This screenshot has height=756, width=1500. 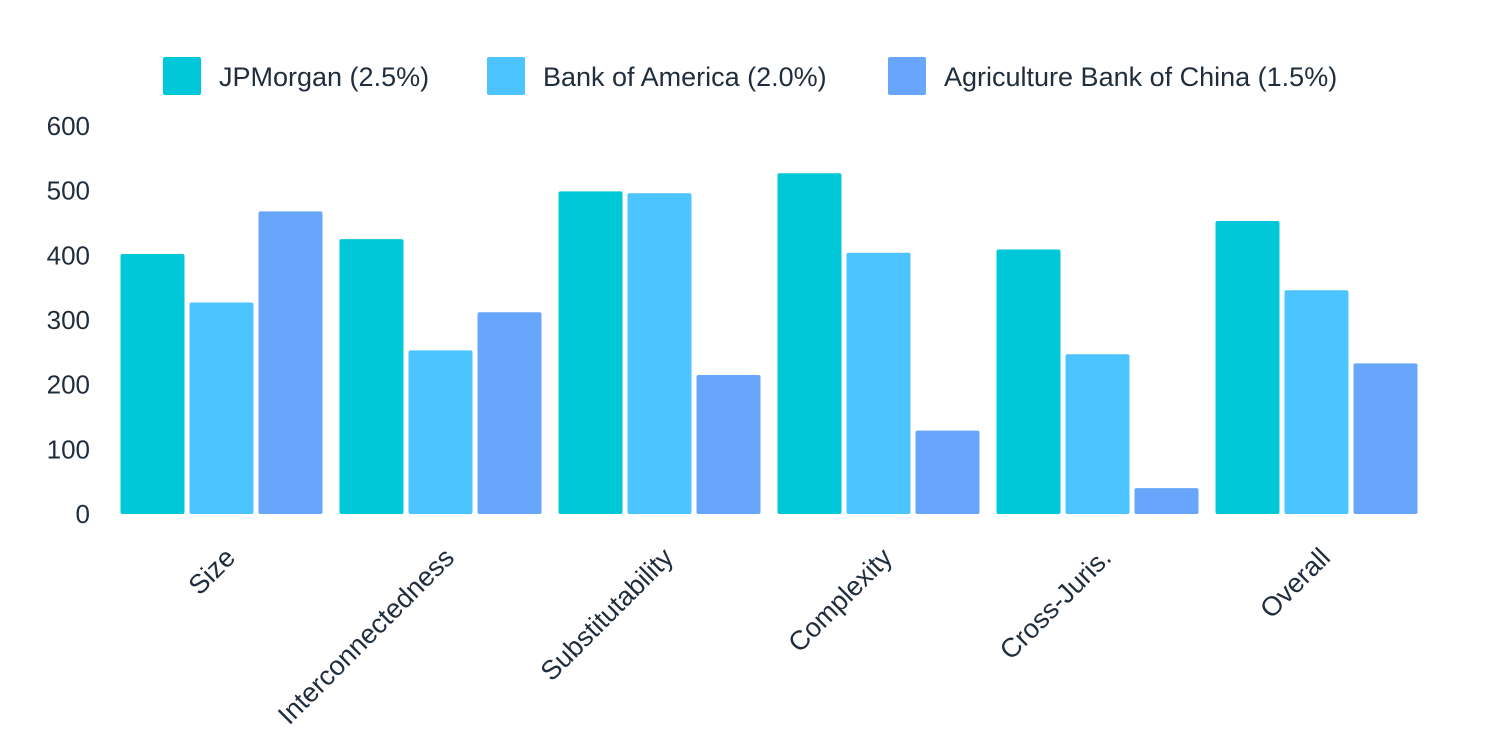 What do you see at coordinates (607, 614) in the screenshot?
I see `x-tick-label: Substitutability` at bounding box center [607, 614].